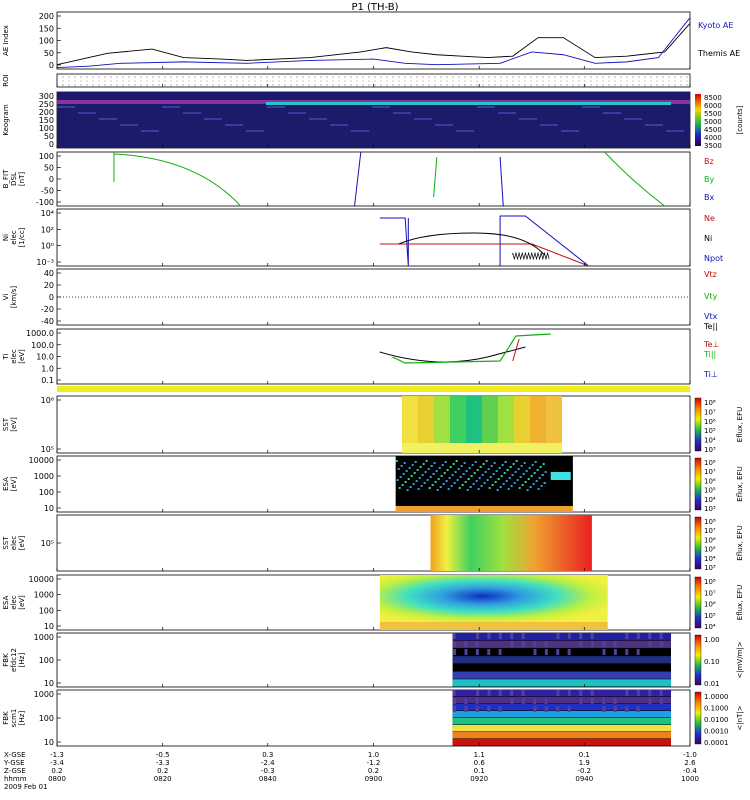 The width and height of the screenshot is (750, 800). I want to click on esa_e-colorbar, so click(698, 602).